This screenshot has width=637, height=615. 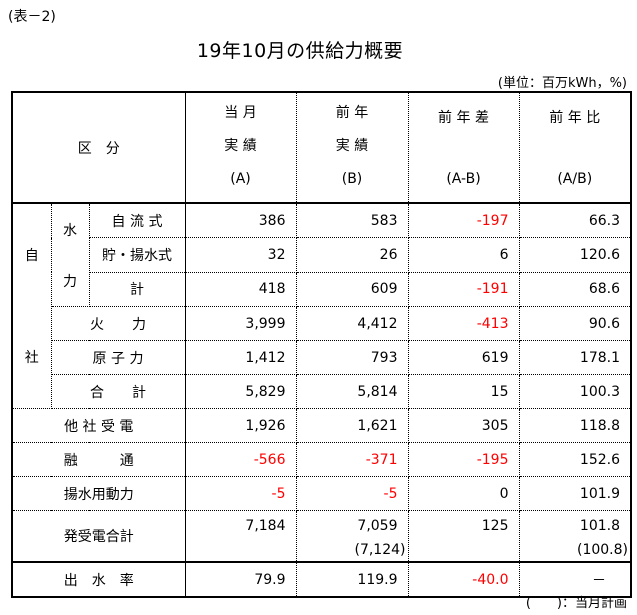 I want to click on cell-diff: -191, so click(x=463, y=289).